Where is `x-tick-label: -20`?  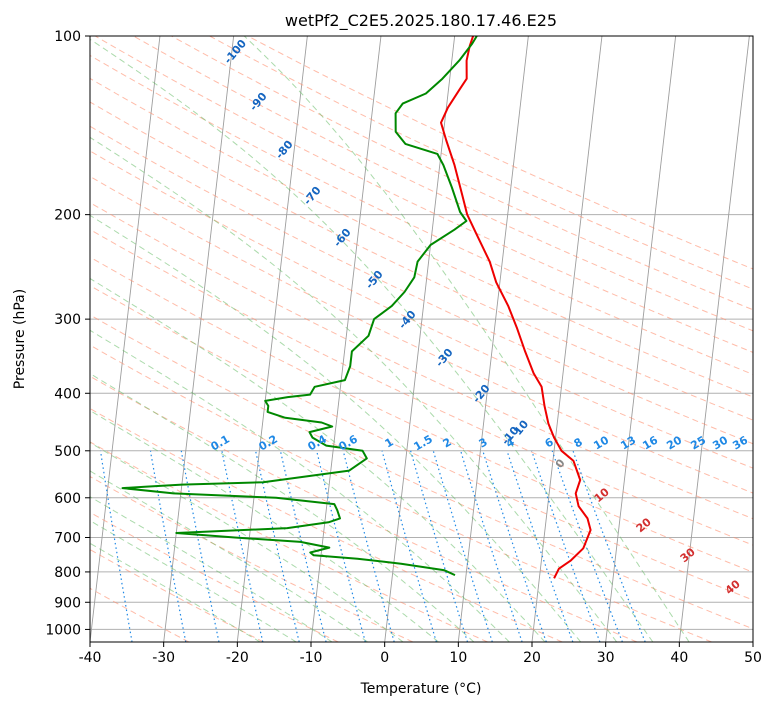 x-tick-label: -20 is located at coordinates (237, 658).